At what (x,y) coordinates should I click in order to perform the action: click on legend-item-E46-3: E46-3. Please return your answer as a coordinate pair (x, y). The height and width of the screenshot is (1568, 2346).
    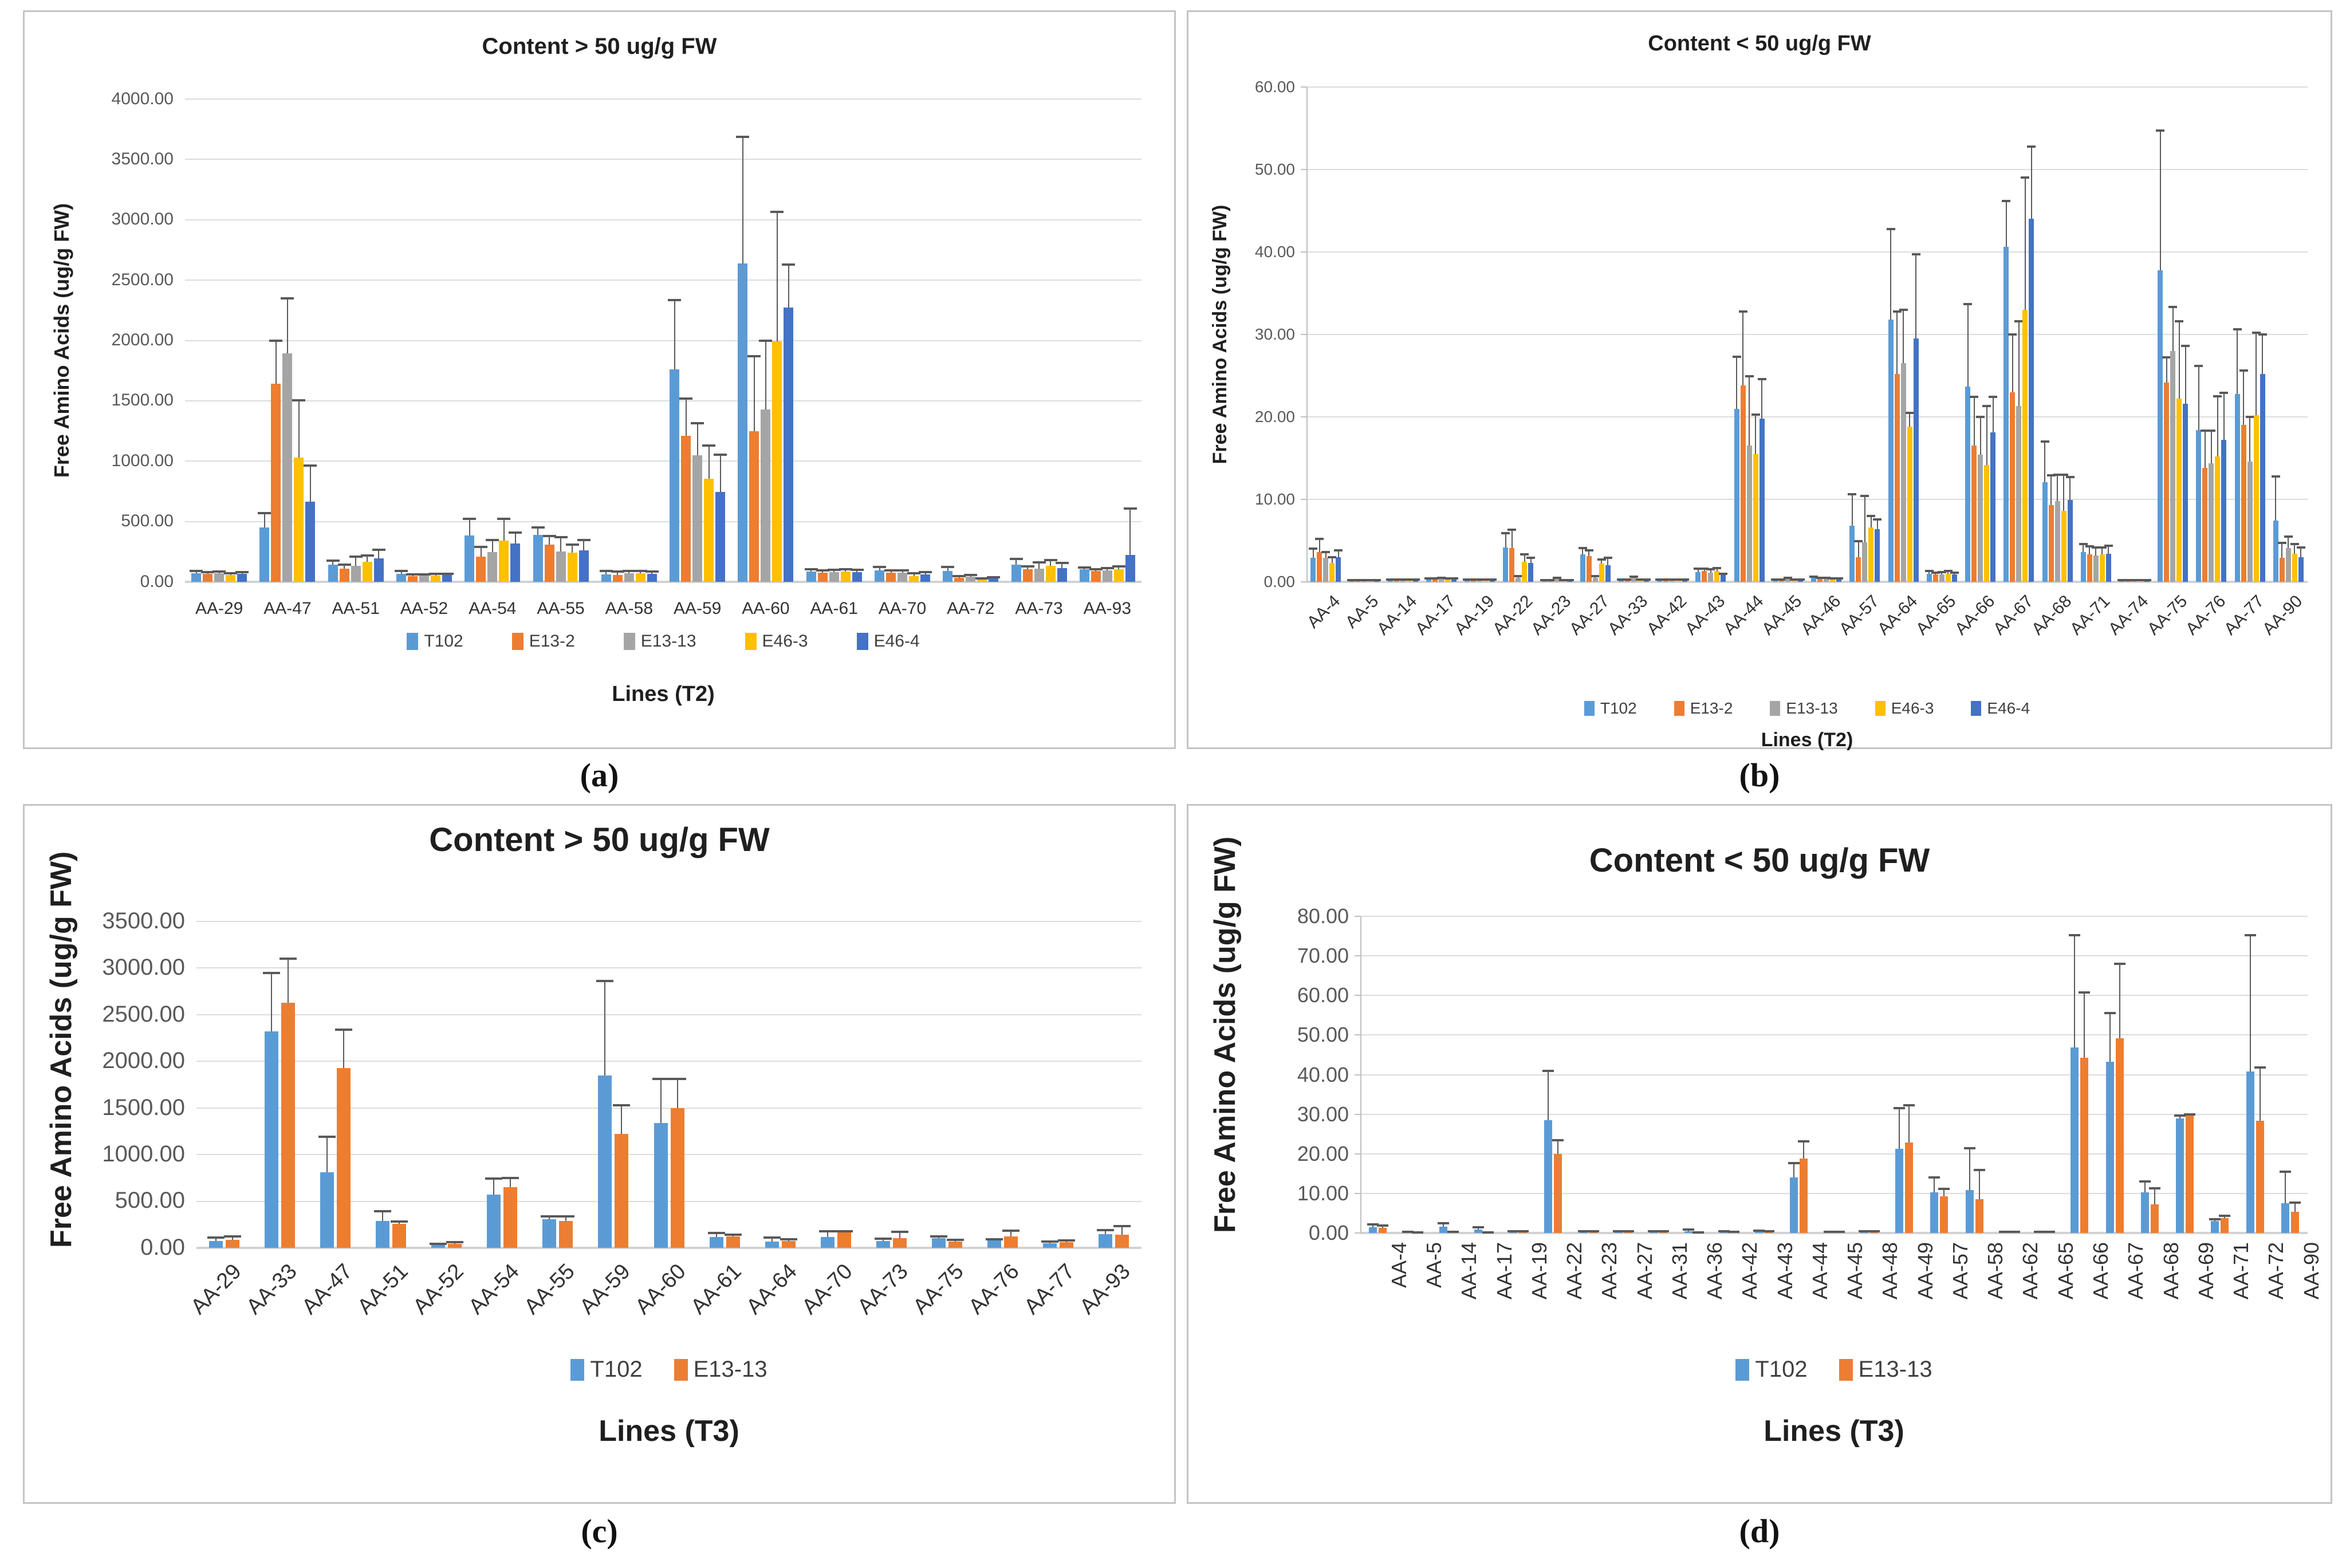
    Looking at the image, I should click on (776, 641).